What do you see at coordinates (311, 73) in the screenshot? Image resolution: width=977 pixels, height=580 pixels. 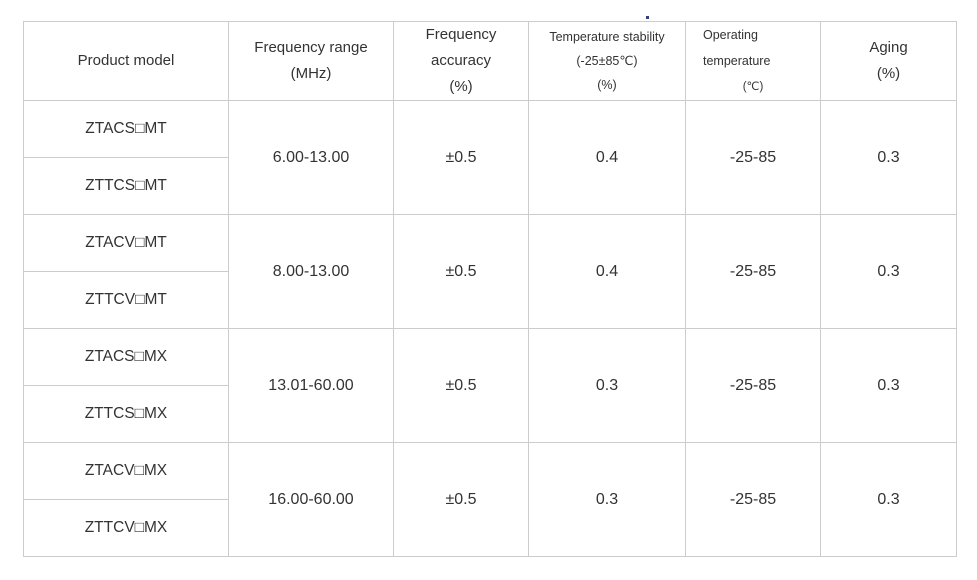 I see `header-label-line: (MHz)` at bounding box center [311, 73].